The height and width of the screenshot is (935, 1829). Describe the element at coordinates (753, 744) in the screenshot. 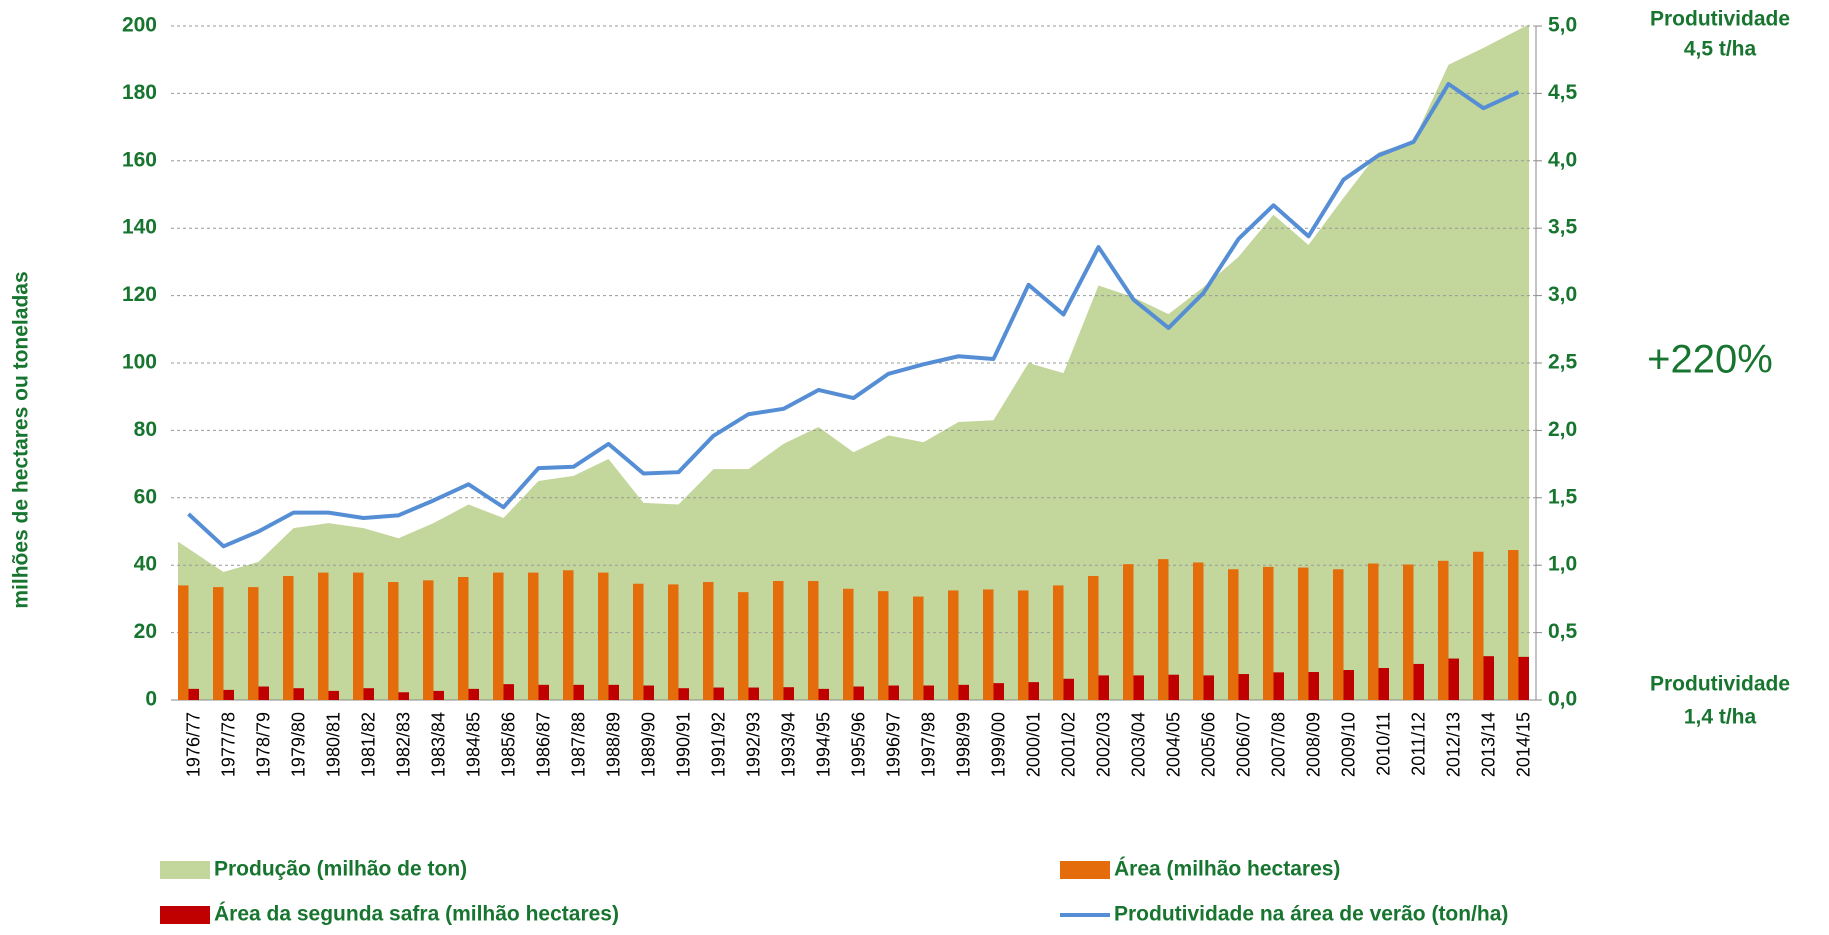

I see `x-tick-label: 1992/93` at that location.